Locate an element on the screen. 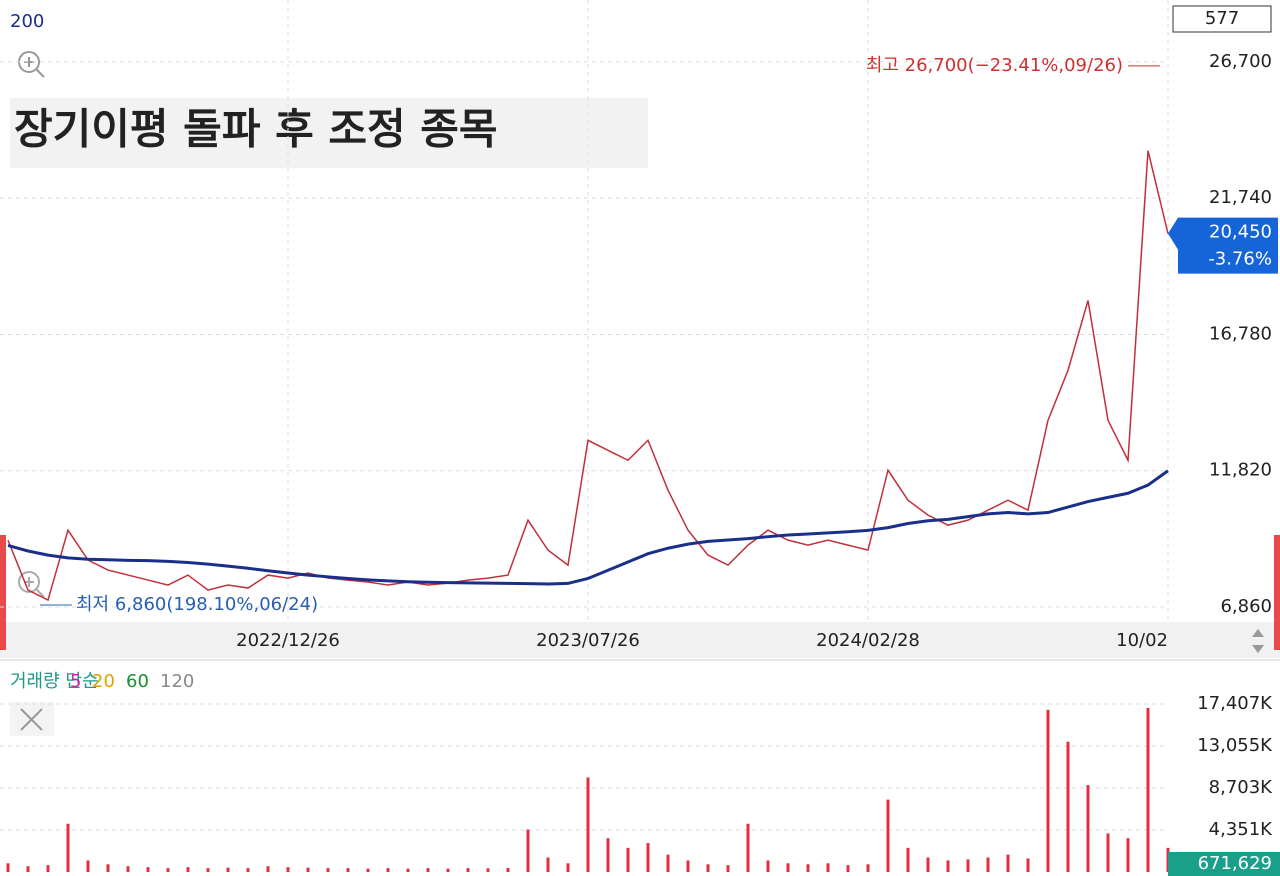 The width and height of the screenshot is (1280, 876). volume-title: 거래량 단순 is located at coordinates (54, 681).